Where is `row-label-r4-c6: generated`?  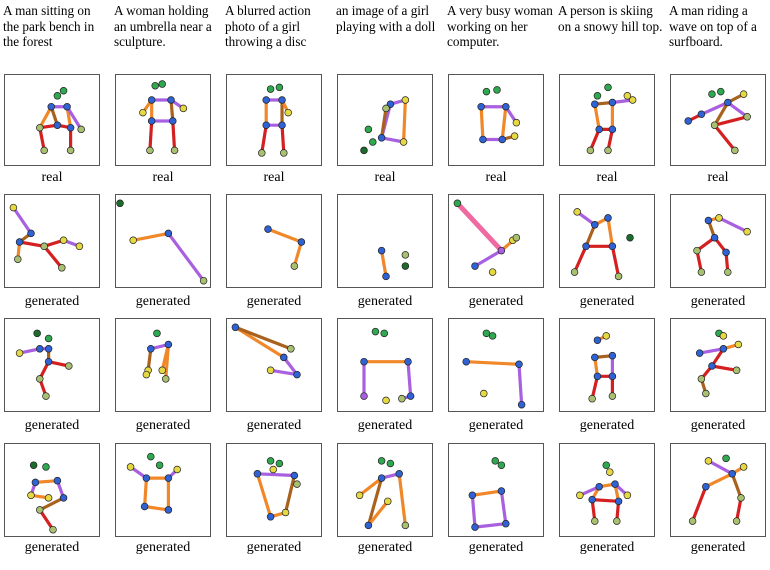 row-label-r4-c6: generated is located at coordinates (607, 547).